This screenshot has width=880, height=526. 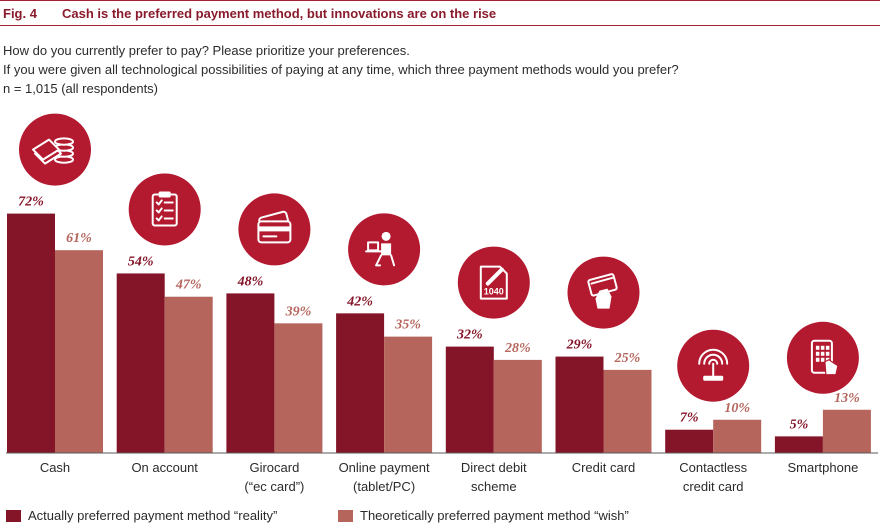 I want to click on value-label-reality: 42%, so click(x=359, y=301).